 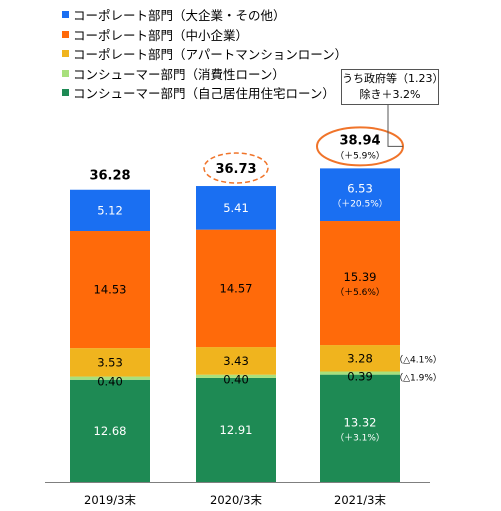 I want to click on segment-value-label: 13.32, so click(x=360, y=422).